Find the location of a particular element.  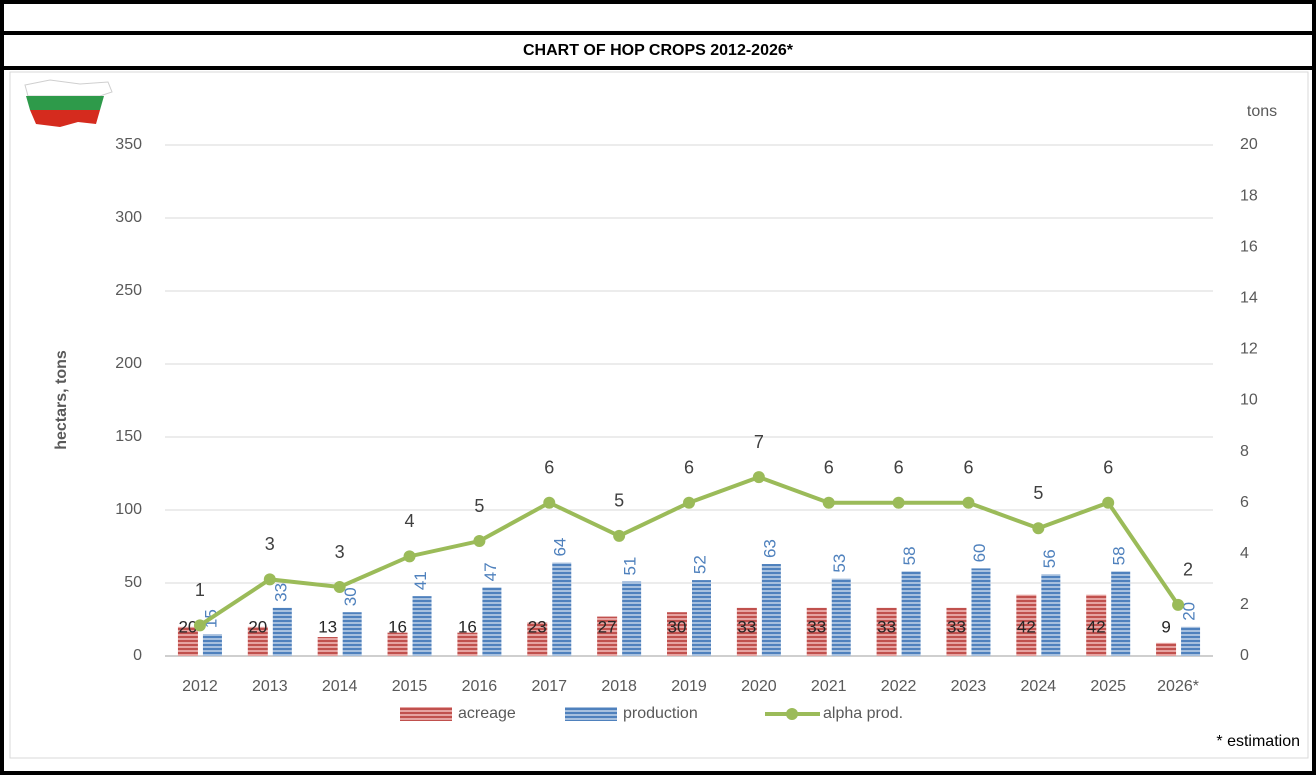

y2-tick-label: 8 is located at coordinates (1244, 451).